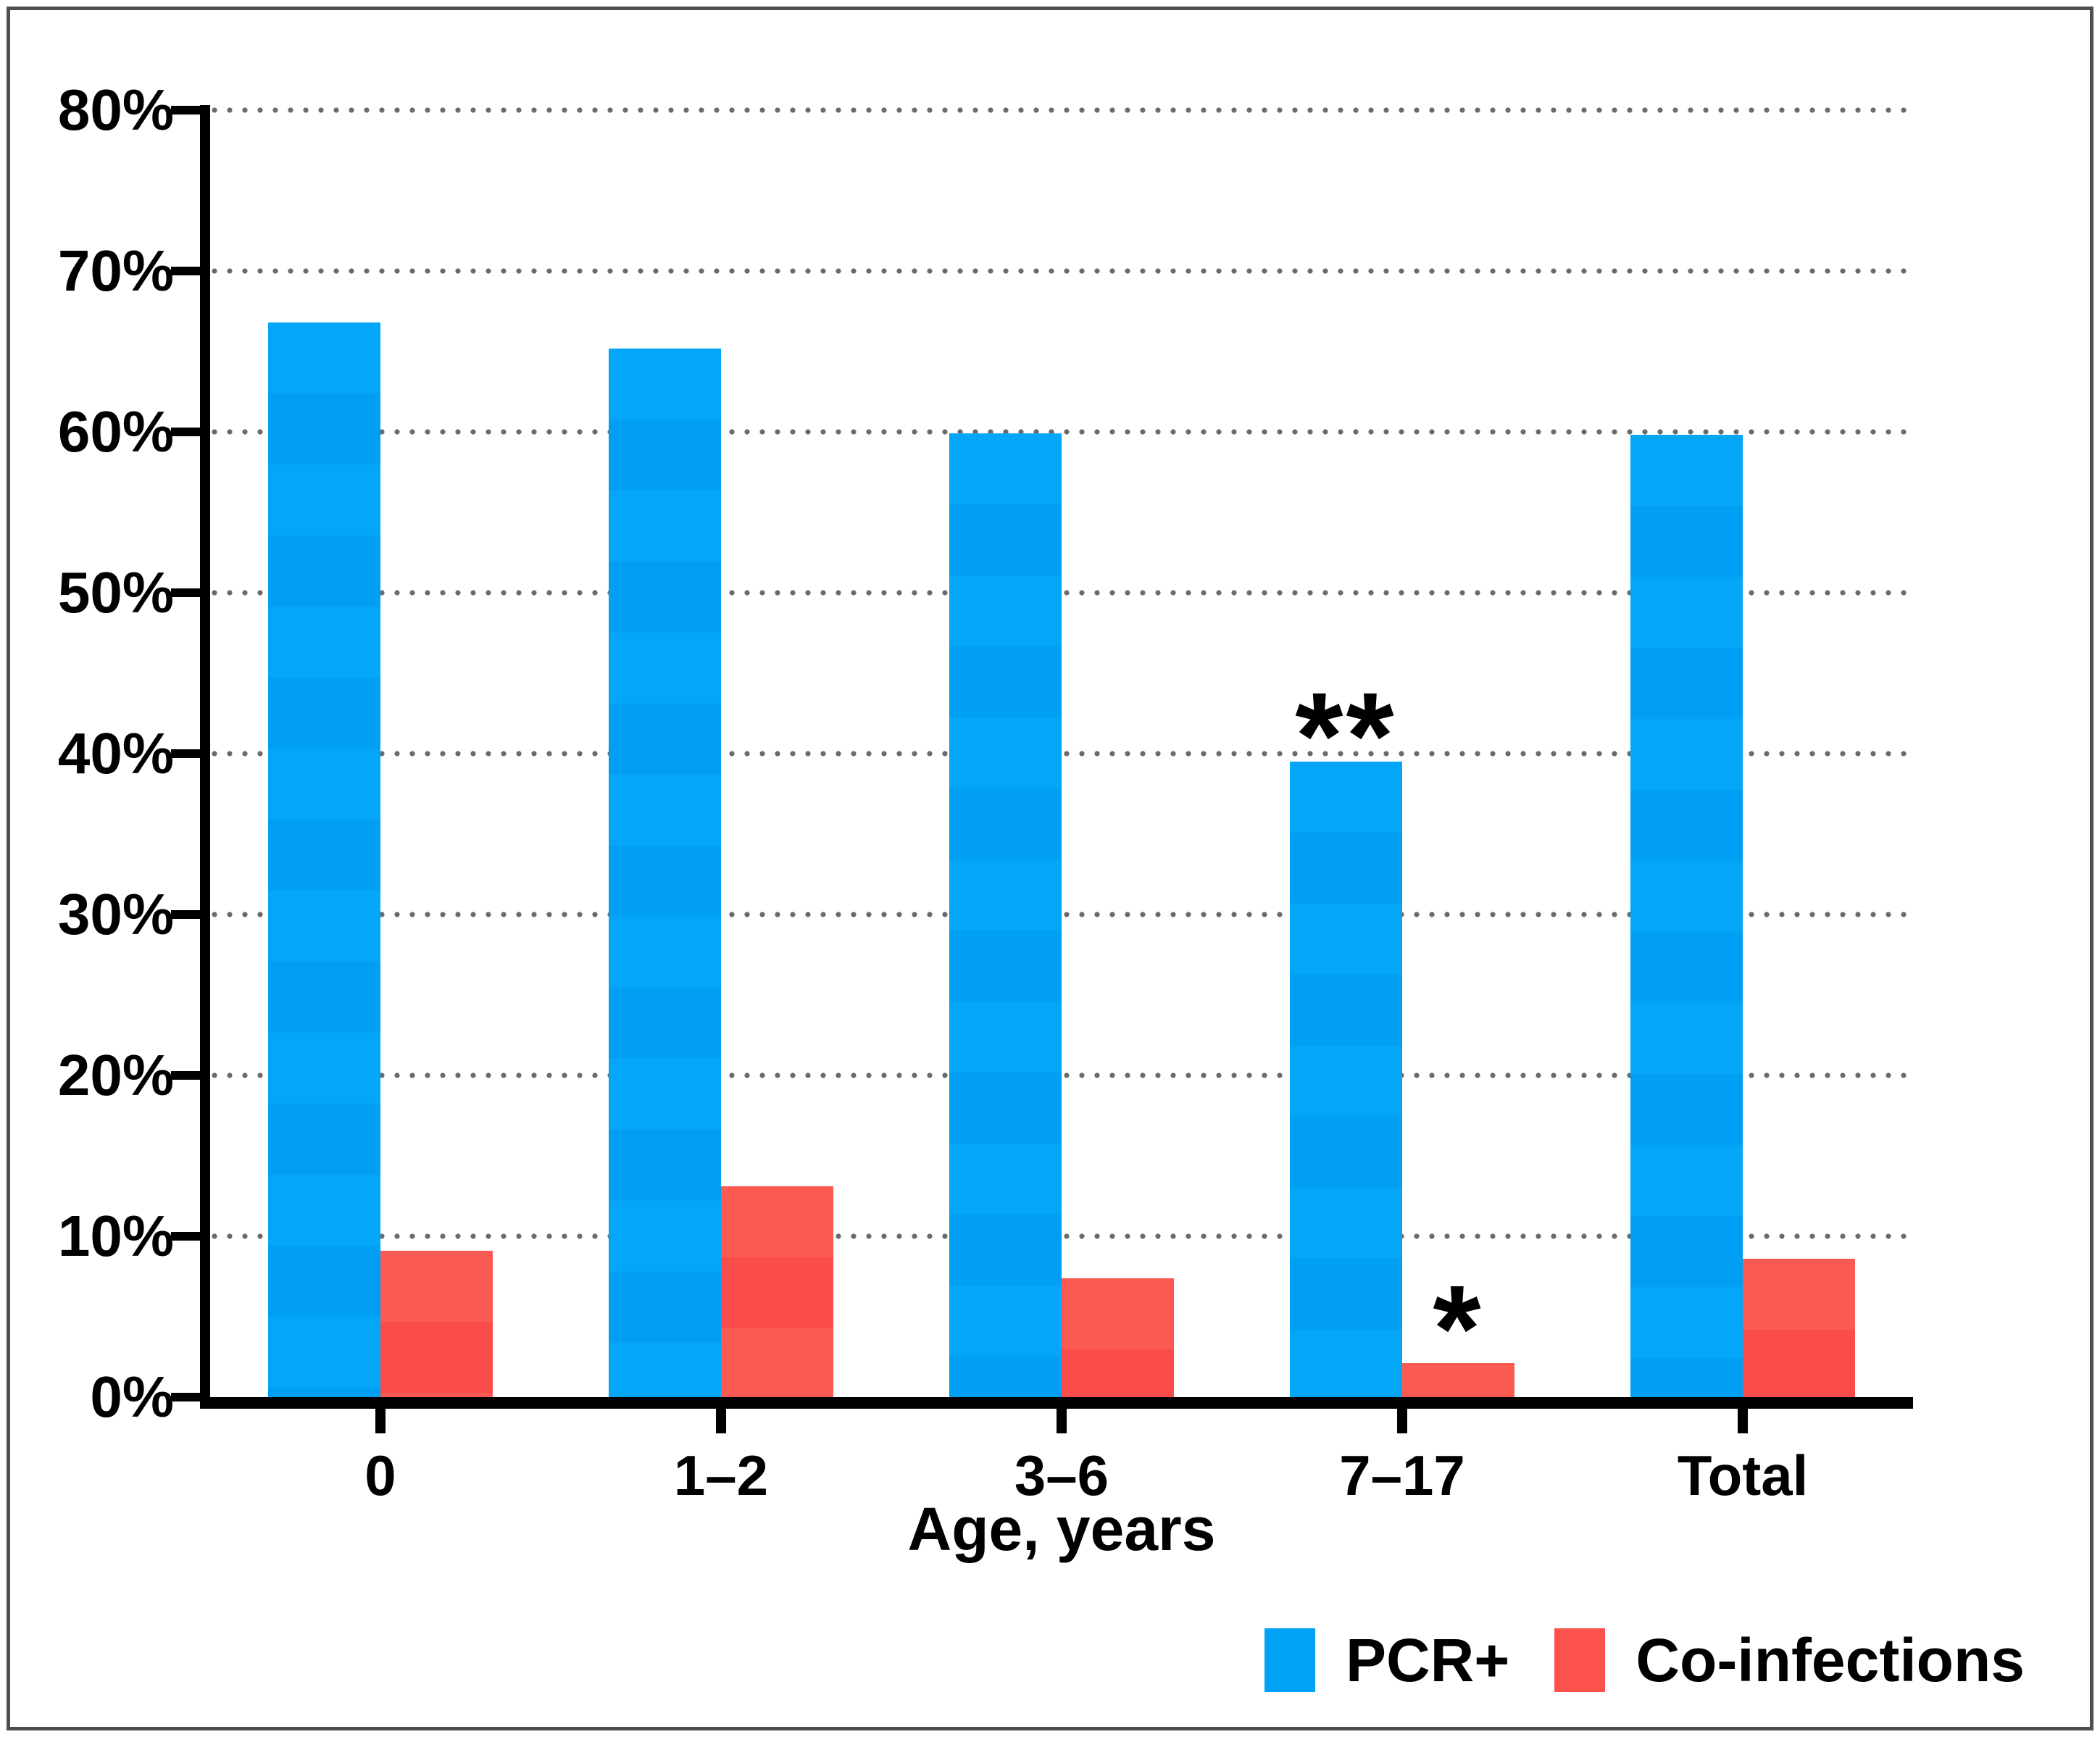 Image resolution: width=2100 pixels, height=1737 pixels. What do you see at coordinates (1346, 737) in the screenshot?
I see `significance-marker: **` at bounding box center [1346, 737].